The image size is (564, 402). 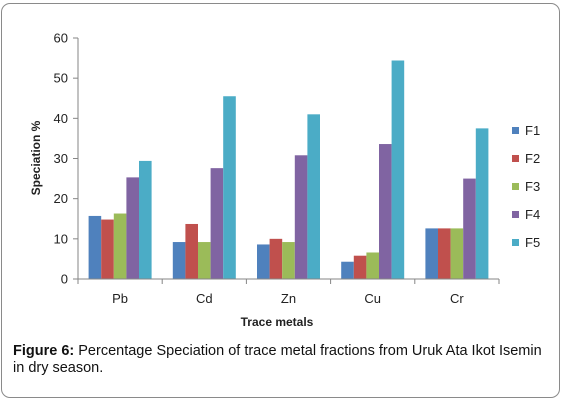 I want to click on x-axis-ticks: Pb Cd Zn Cu Cr, so click(x=288, y=292).